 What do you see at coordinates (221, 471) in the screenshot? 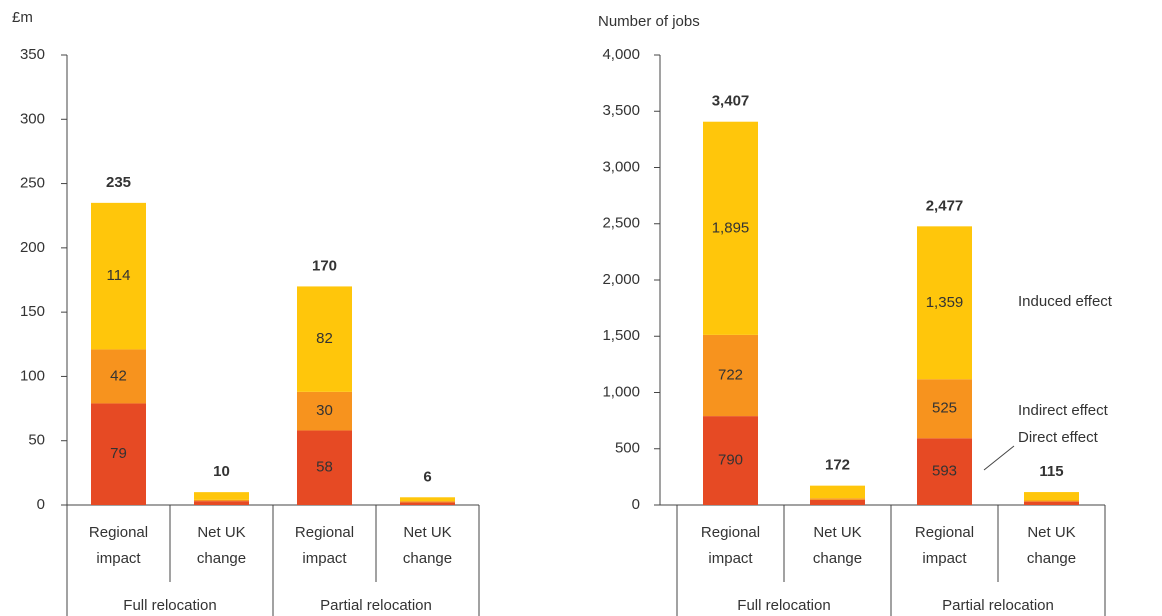
I see `total-label: 10` at bounding box center [221, 471].